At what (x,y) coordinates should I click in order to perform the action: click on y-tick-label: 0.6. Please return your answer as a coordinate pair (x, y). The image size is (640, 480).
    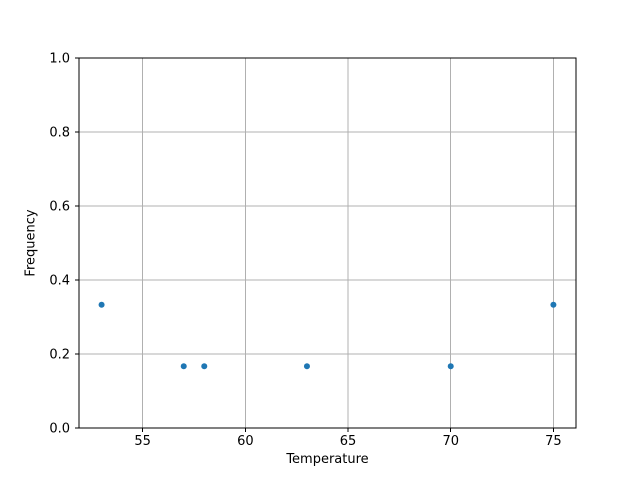
    Looking at the image, I should click on (59, 207).